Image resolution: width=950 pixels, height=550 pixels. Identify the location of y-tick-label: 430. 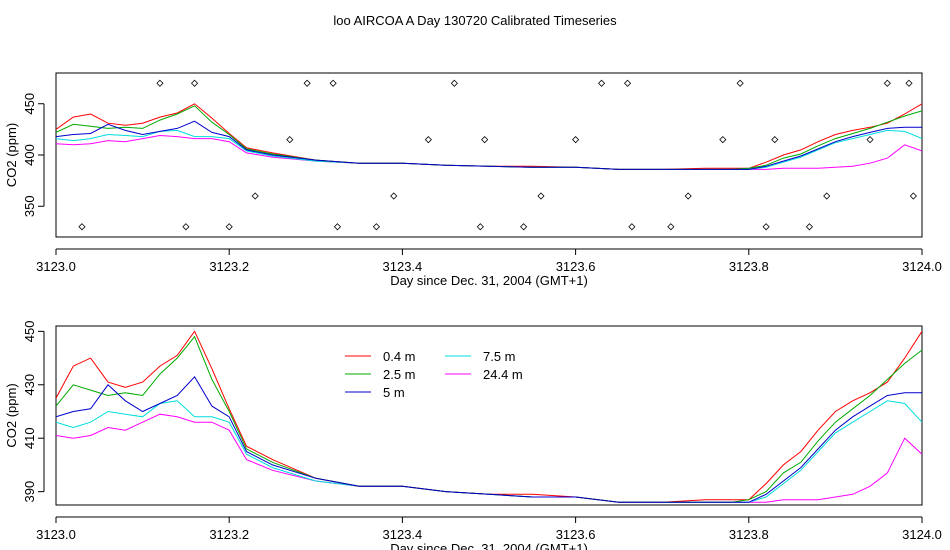
(29, 385).